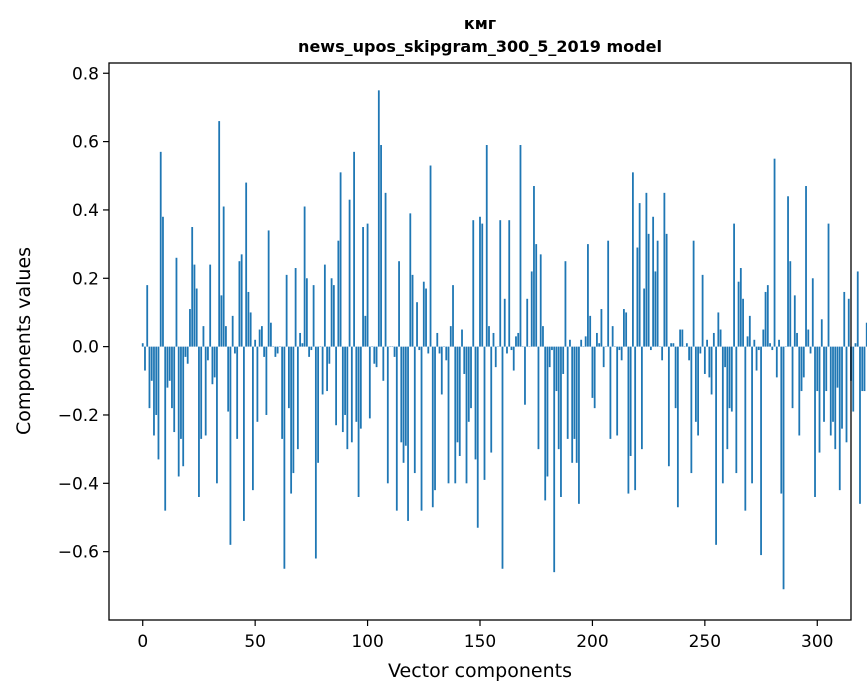 This screenshot has width=867, height=696. Describe the element at coordinates (85, 279) in the screenshot. I see `y-tick-label: 0.2` at that location.